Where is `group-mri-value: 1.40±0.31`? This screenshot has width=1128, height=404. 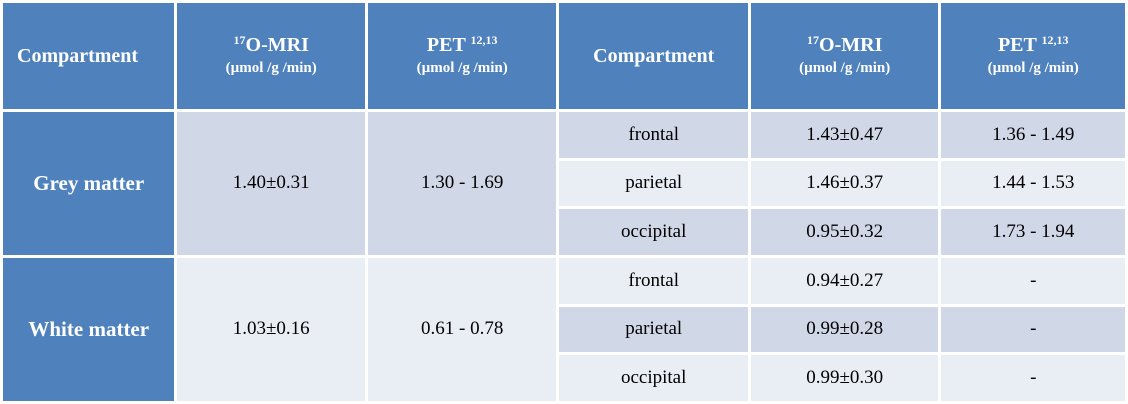 group-mri-value: 1.40±0.31 is located at coordinates (271, 183).